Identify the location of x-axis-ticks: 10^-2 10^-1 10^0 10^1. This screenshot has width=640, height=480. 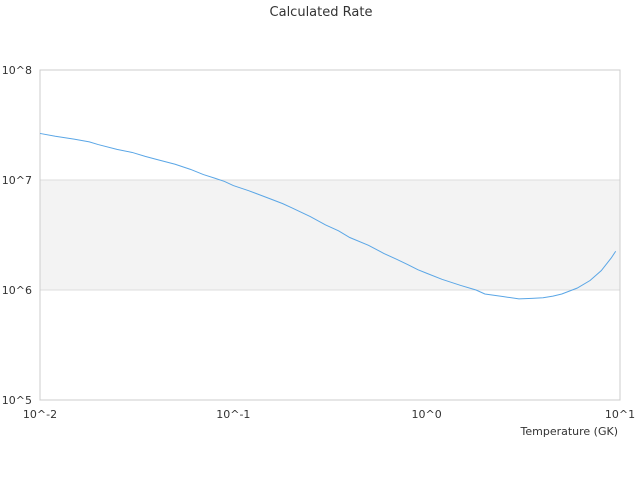
(329, 414).